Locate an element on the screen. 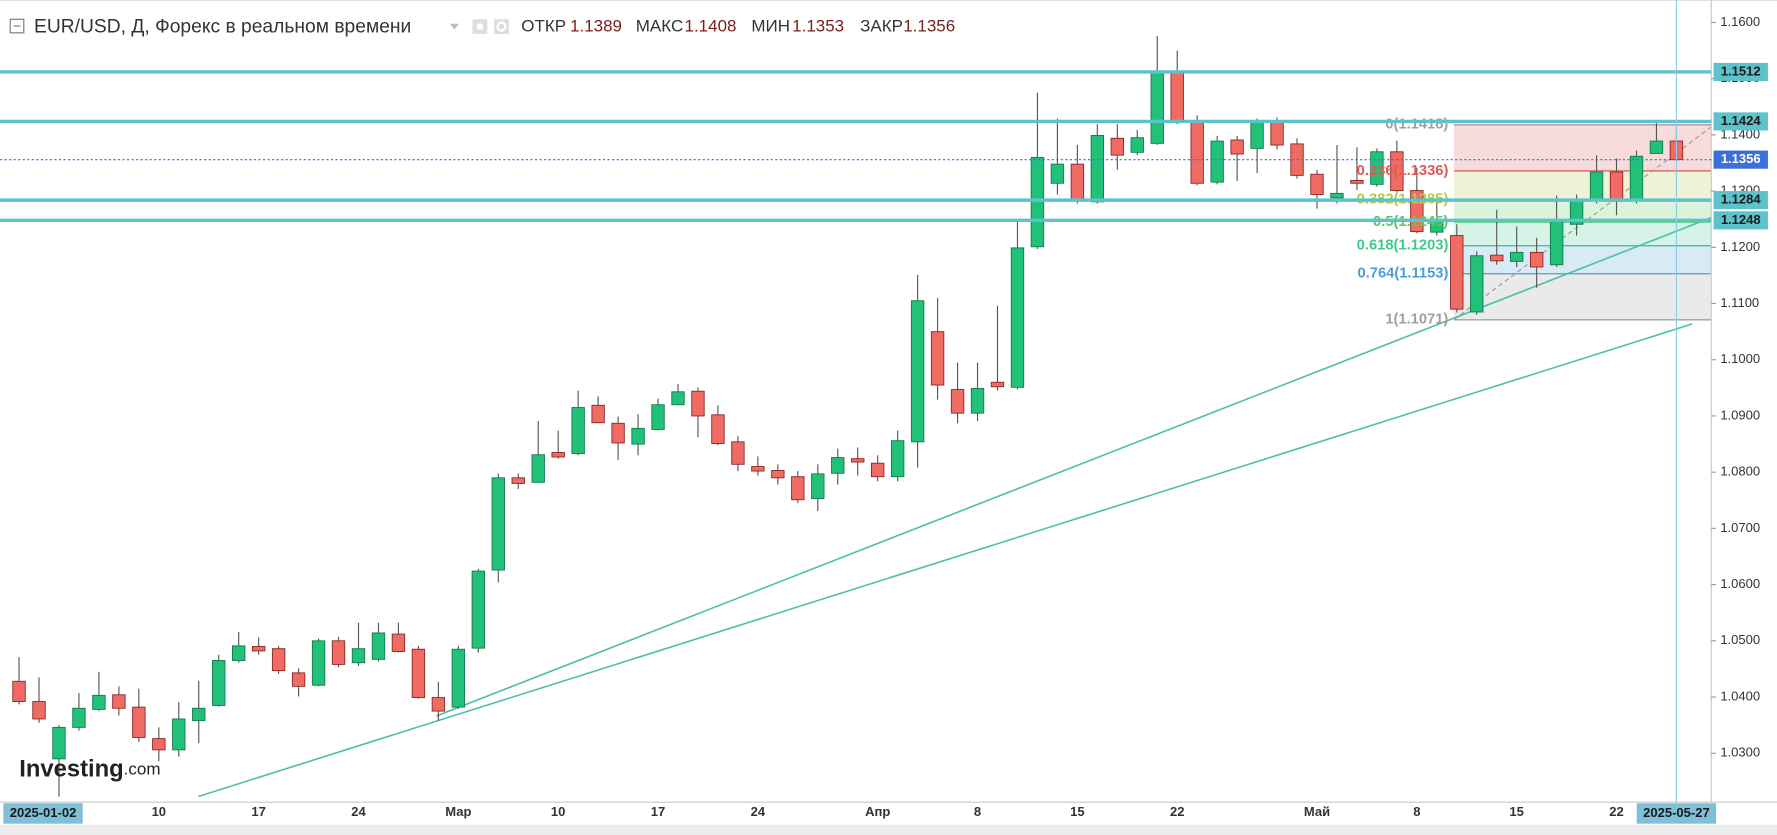 The width and height of the screenshot is (1777, 835). y-tick-label: 1.1000 is located at coordinates (1740, 358).